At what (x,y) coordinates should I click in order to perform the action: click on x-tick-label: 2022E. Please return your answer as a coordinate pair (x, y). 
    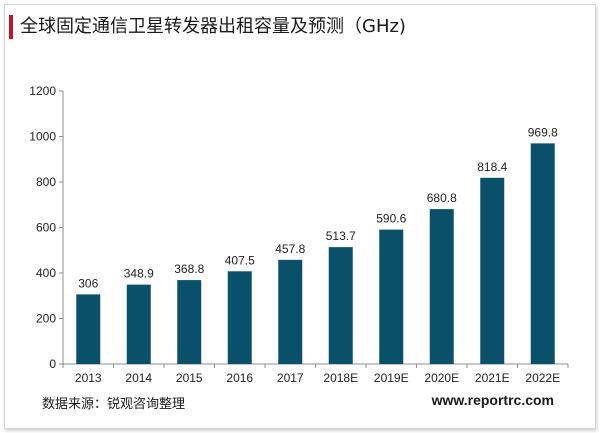
    Looking at the image, I should click on (542, 378).